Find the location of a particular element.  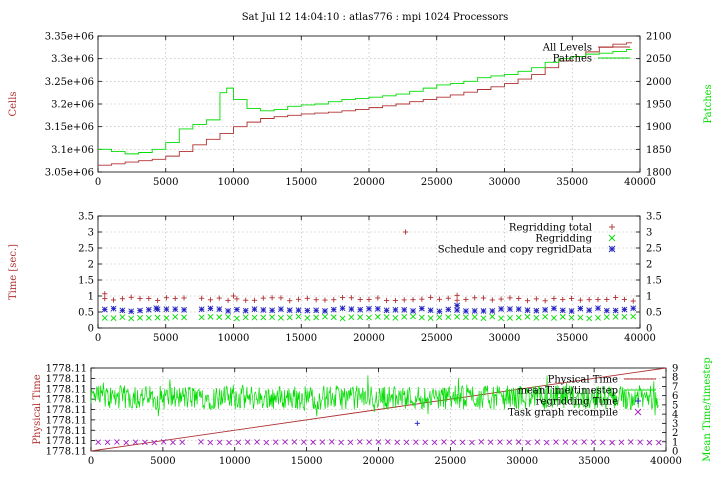

x-tick-label: 40000 is located at coordinates (666, 461).